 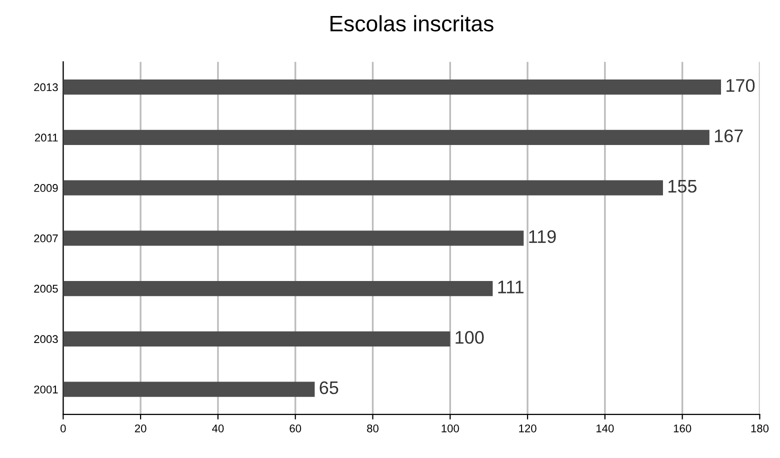 I want to click on x-tick-label: 60, so click(x=296, y=428).